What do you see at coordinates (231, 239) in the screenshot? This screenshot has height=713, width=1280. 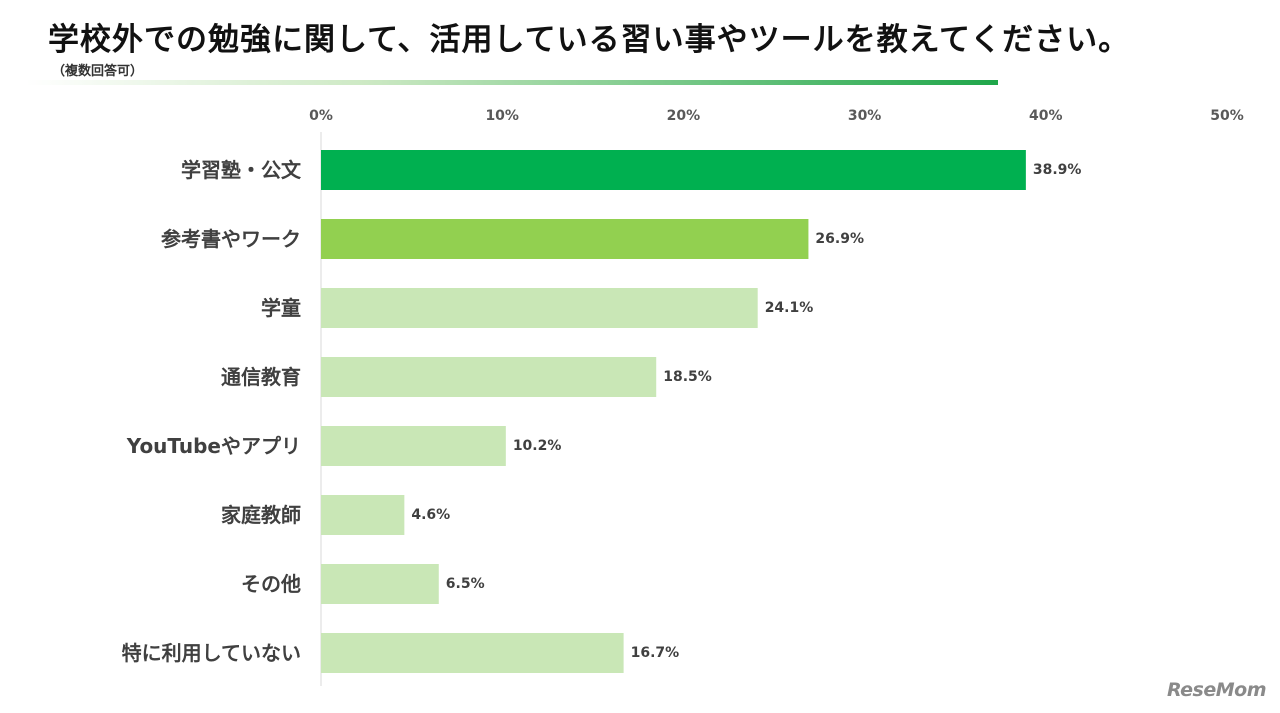 I see `category-label: 参考書やワーク` at bounding box center [231, 239].